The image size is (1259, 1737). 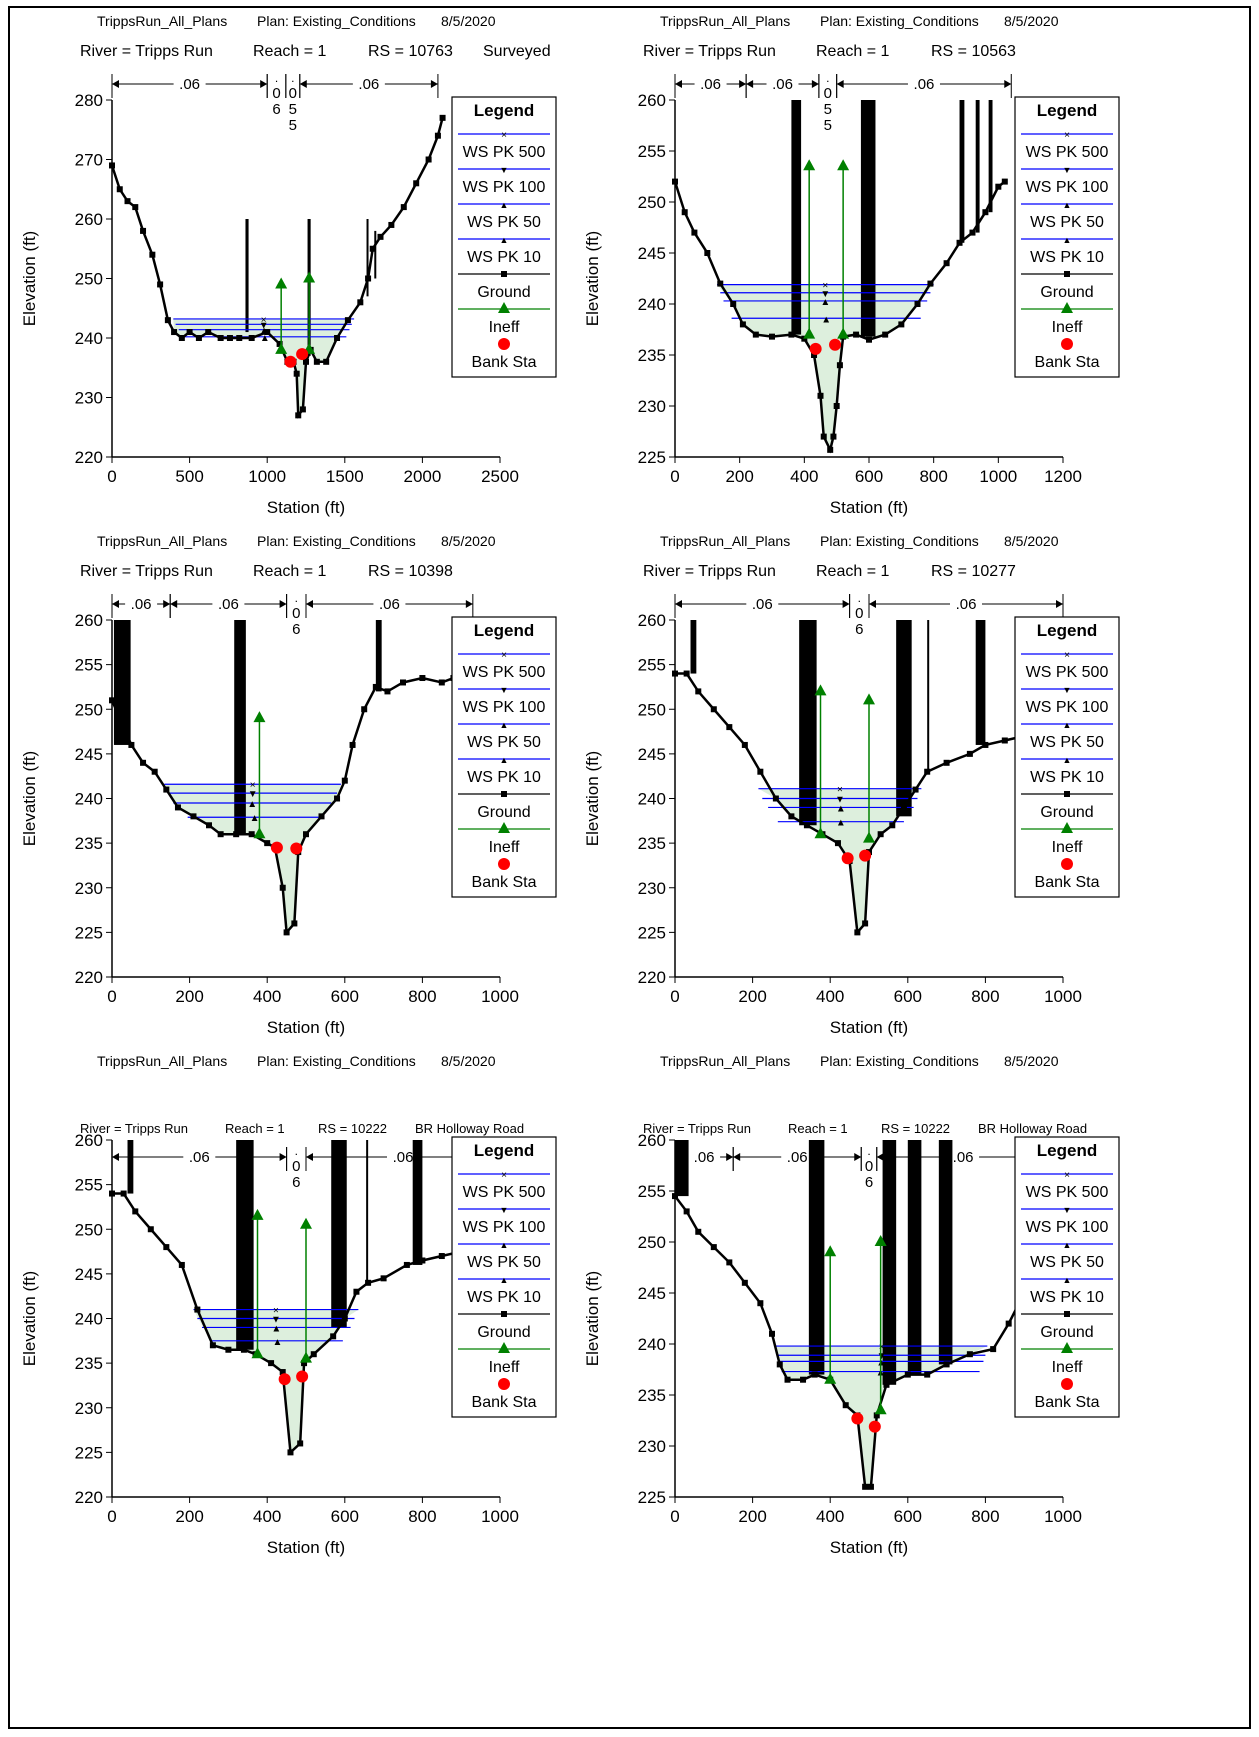 What do you see at coordinates (1032, 1128) in the screenshot?
I see `subtitle-extra: BR Holloway Road` at bounding box center [1032, 1128].